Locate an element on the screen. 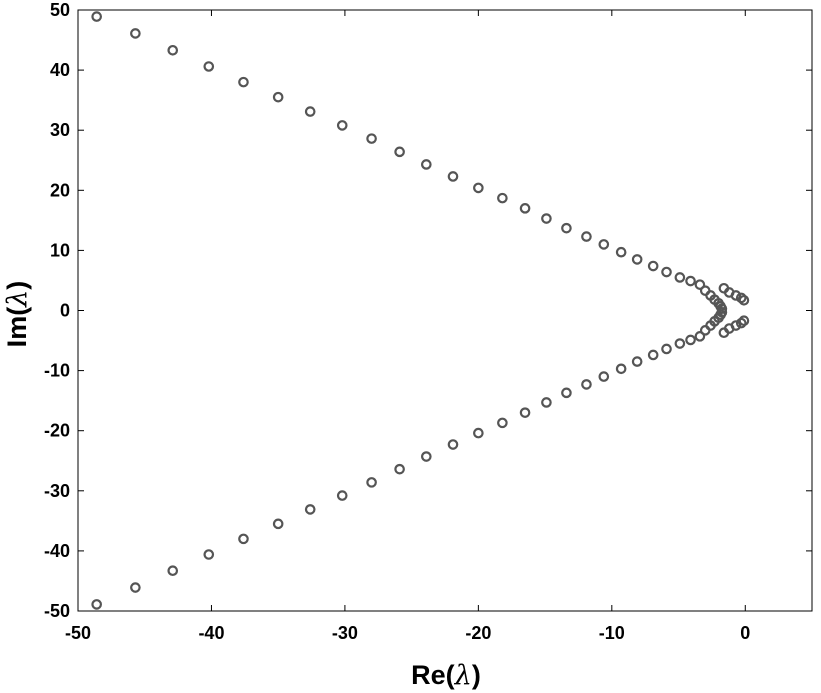 Image resolution: width=821 pixels, height=693 pixels. y-tick-label: 40 is located at coordinates (60, 70).